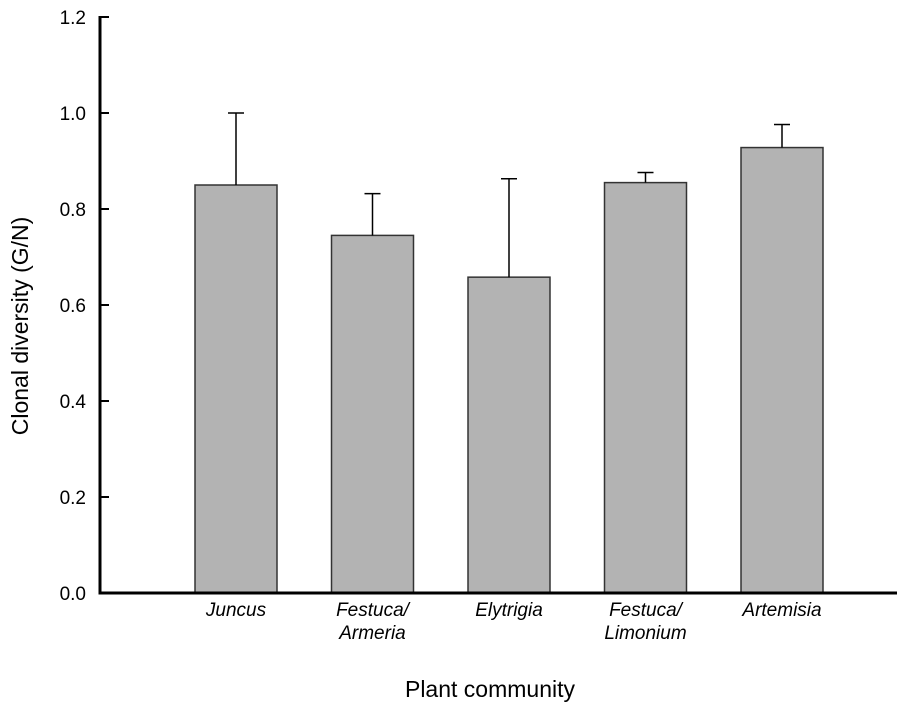 This screenshot has height=707, width=899. I want to click on y-axis-title: Clonal diversity (G/N), so click(20, 326).